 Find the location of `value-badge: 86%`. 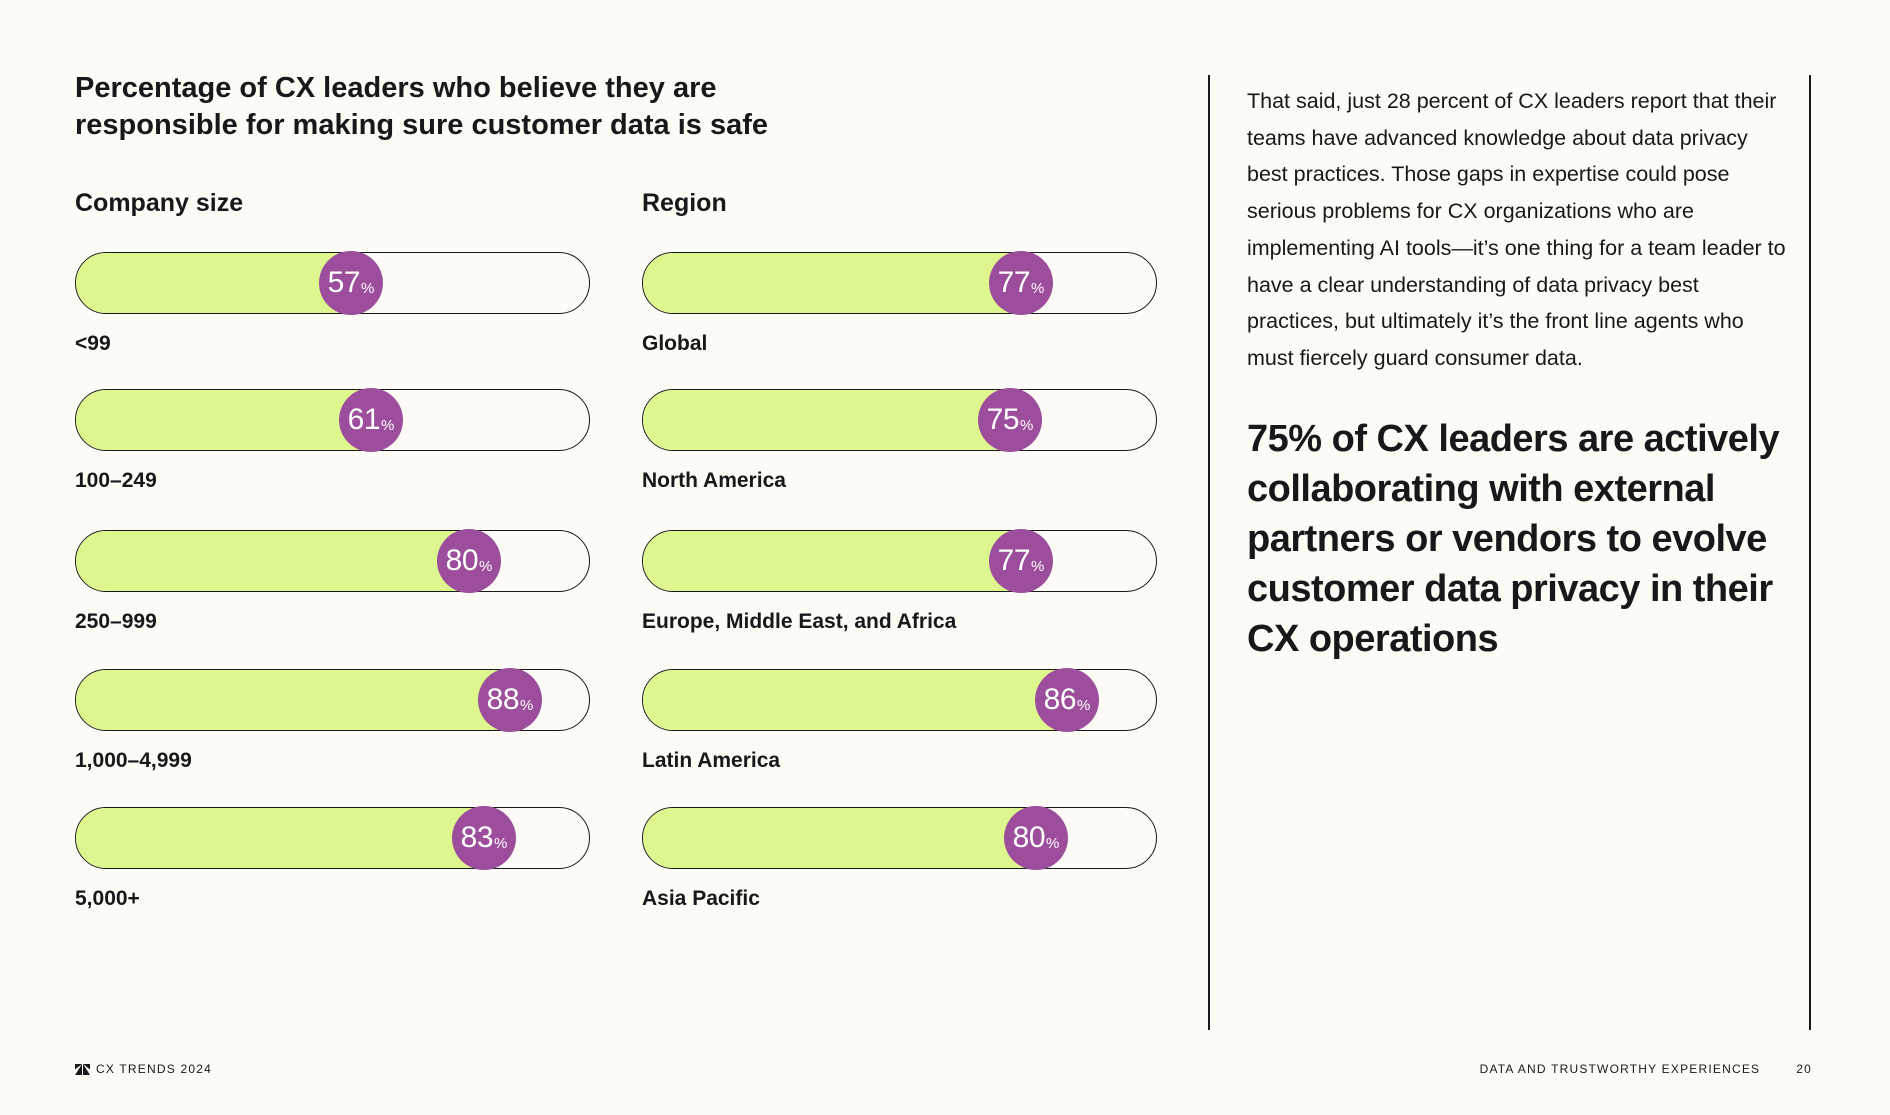

value-badge: 86% is located at coordinates (1067, 700).